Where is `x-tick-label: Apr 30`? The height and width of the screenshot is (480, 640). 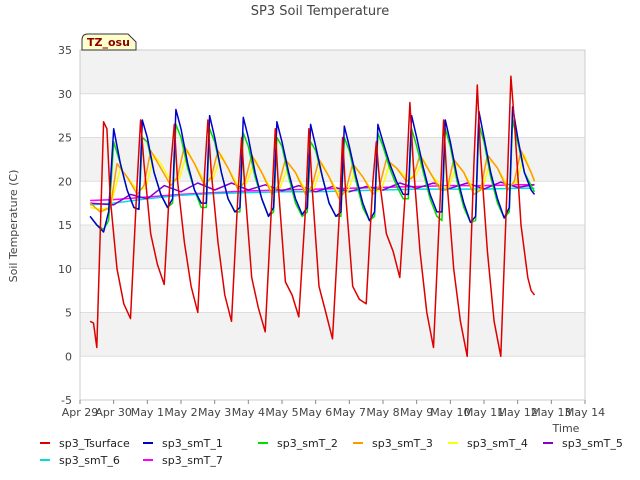 x-tick-label: Apr 30 is located at coordinates (113, 412).